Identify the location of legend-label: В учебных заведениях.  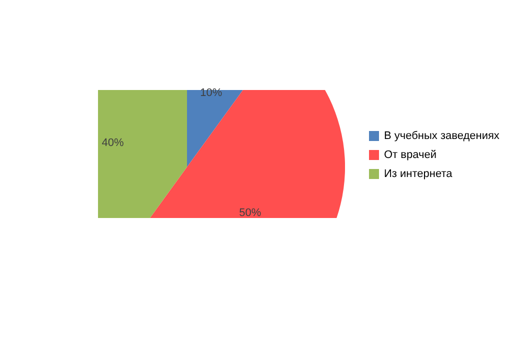
(442, 136).